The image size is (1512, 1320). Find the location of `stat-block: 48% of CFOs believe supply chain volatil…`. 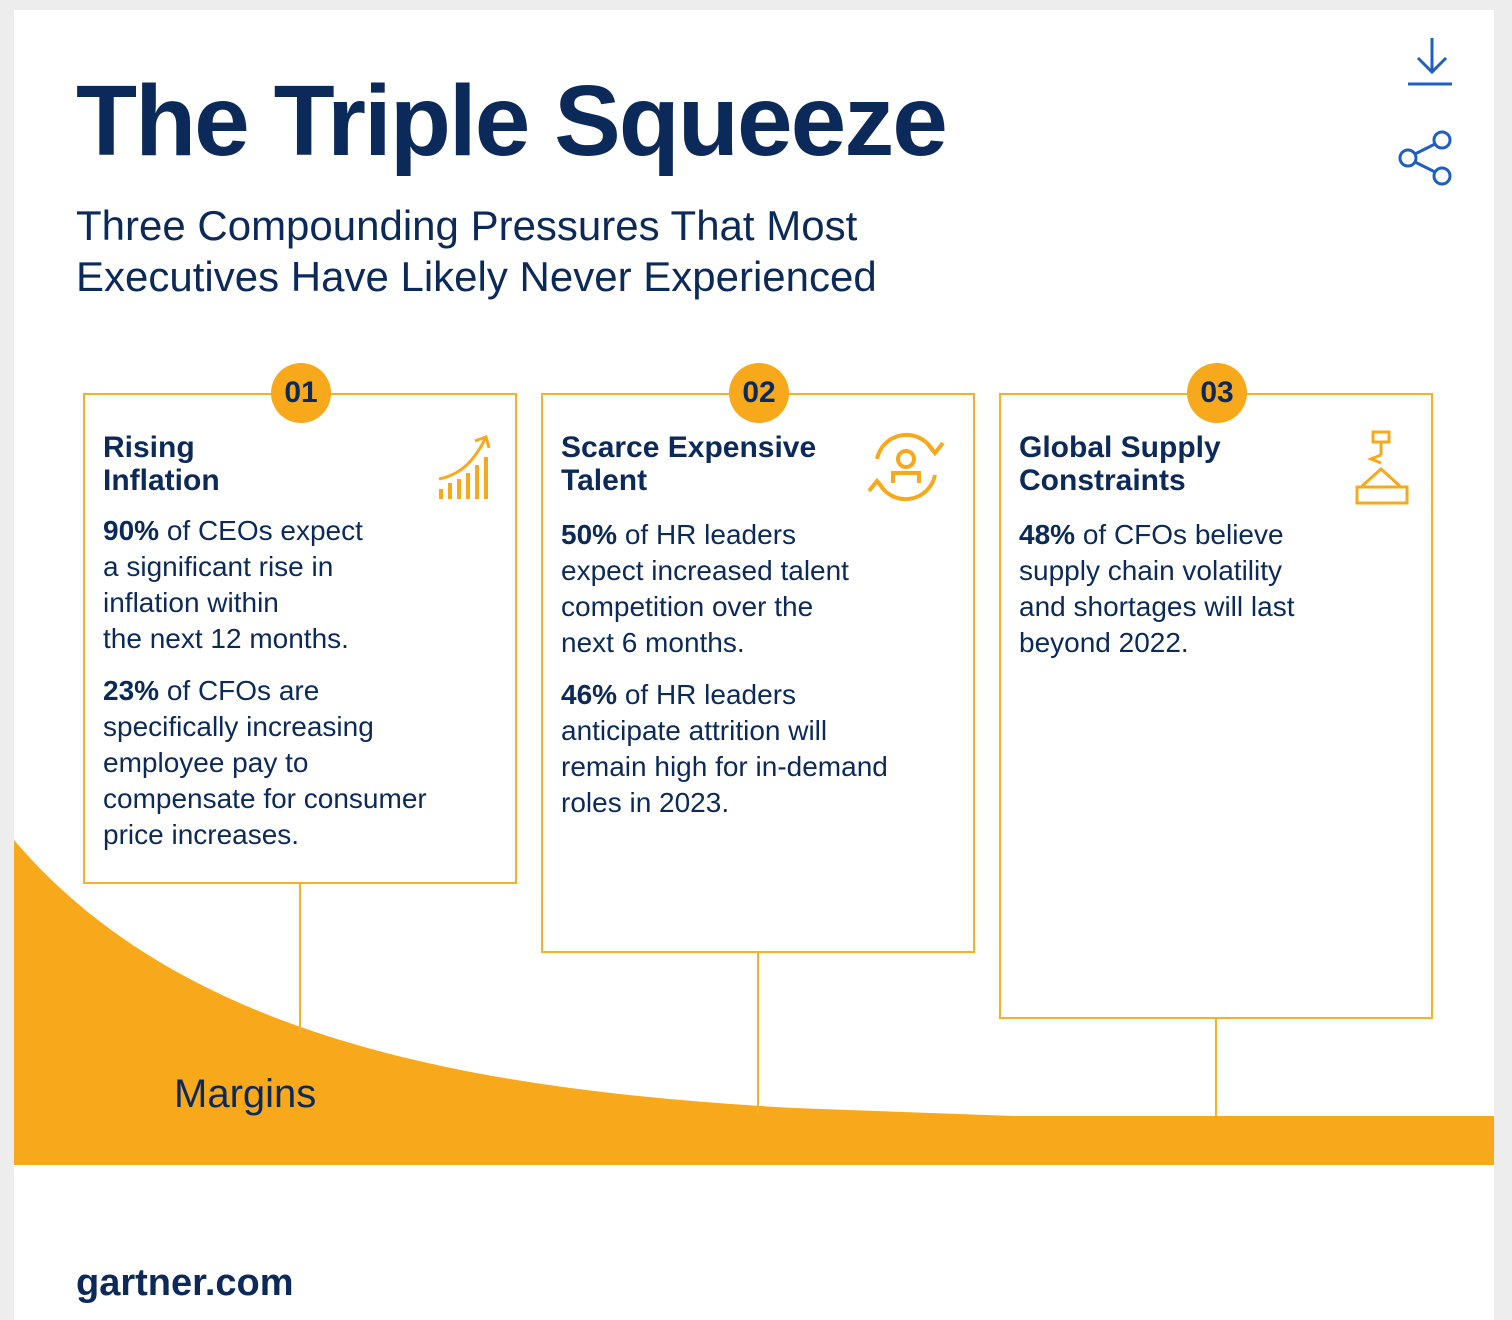

stat-block: 48% of CFOs believe supply chain volatil… is located at coordinates (1219, 589).